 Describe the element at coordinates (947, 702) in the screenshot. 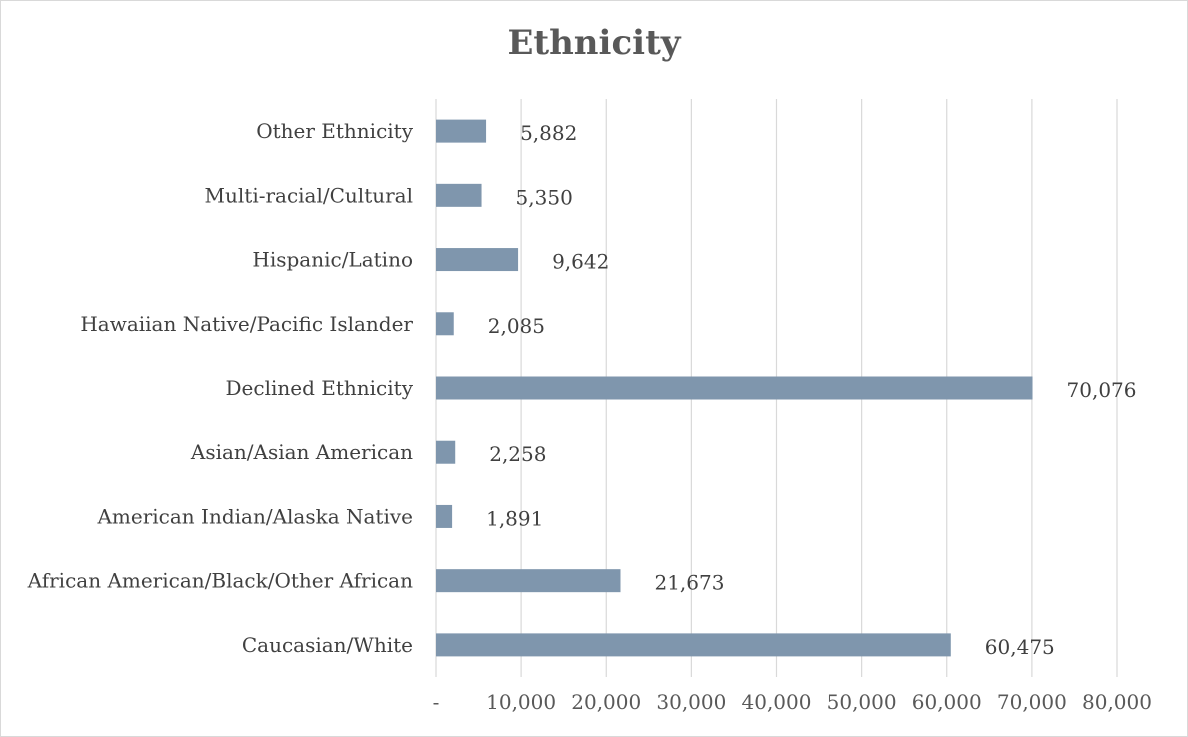

I see `x-tick-label: 60,000` at that location.